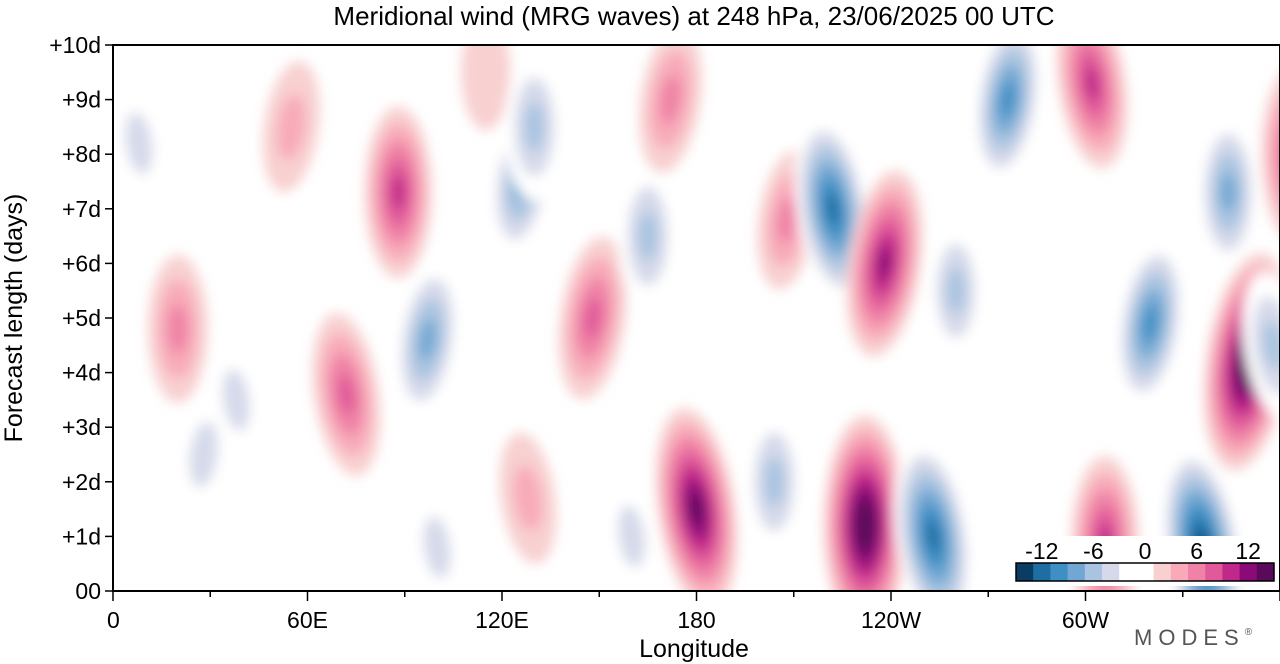 The image size is (1280, 664). What do you see at coordinates (1041, 551) in the screenshot?
I see `colorbar-tick-label: -12` at bounding box center [1041, 551].